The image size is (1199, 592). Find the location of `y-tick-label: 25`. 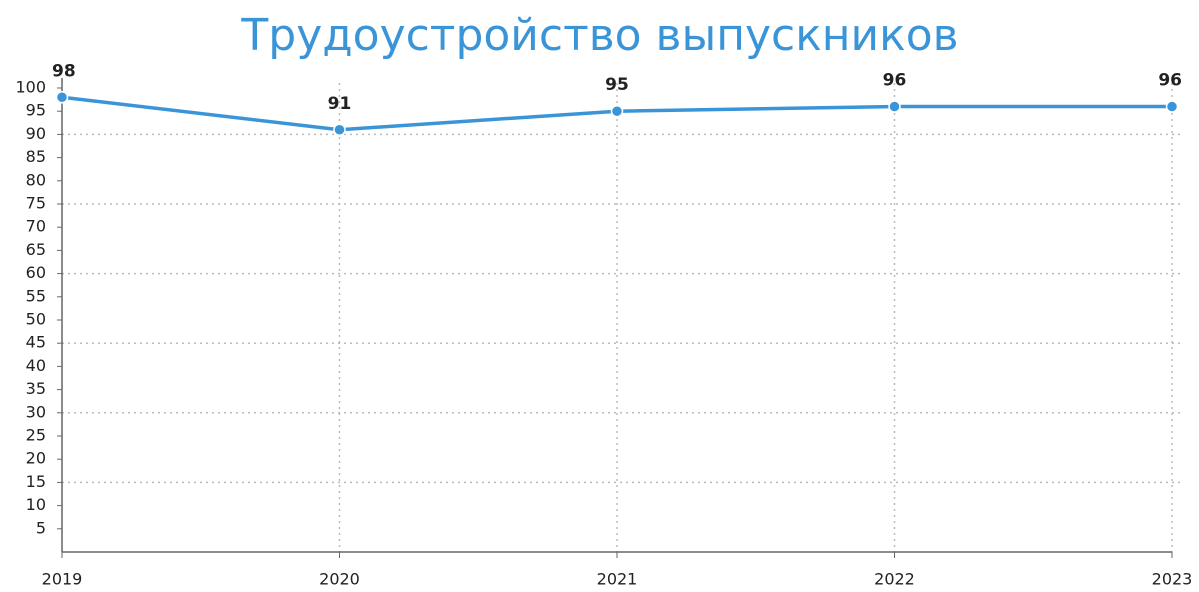

y-tick-label: 25 is located at coordinates (36, 435).